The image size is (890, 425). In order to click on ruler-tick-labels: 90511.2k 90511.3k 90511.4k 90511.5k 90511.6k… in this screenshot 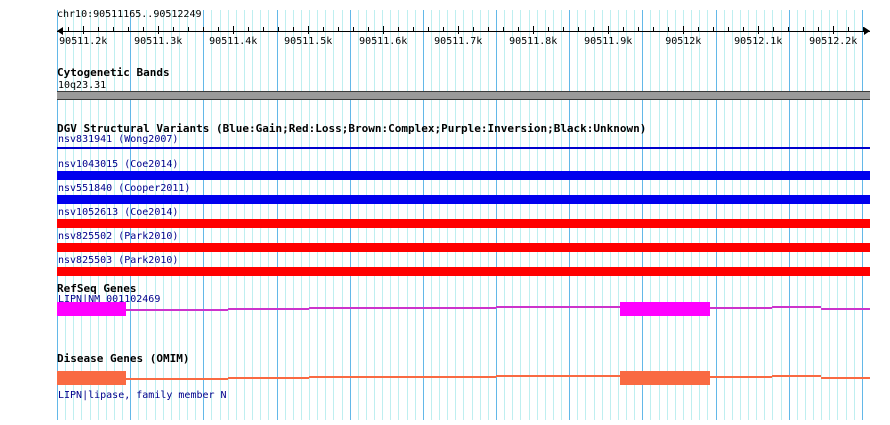, I will do `click(463, 43)`.